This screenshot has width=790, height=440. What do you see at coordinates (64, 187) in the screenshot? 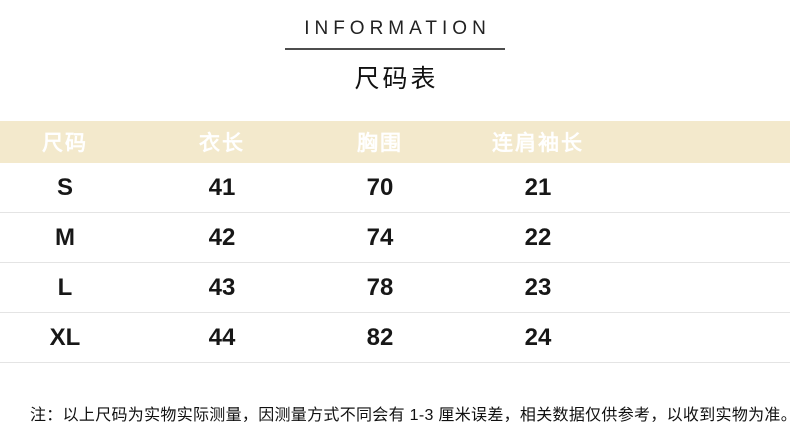
I see `cell-size: S` at bounding box center [64, 187].